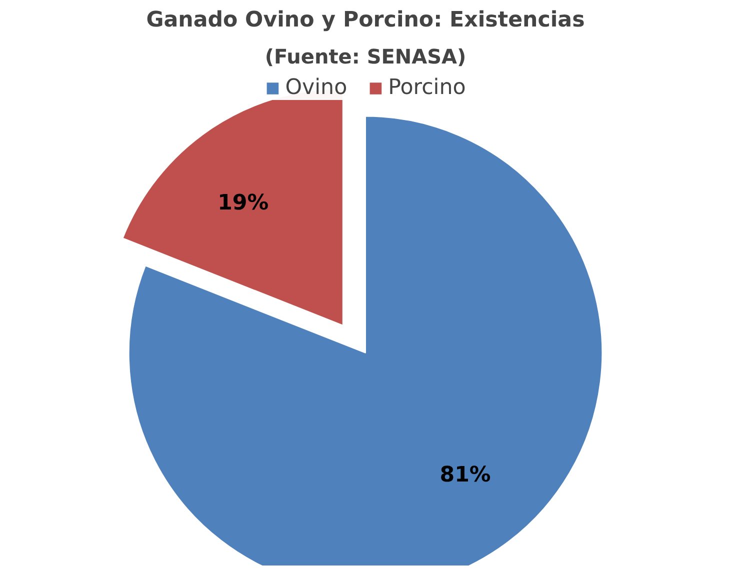 This screenshot has height=577, width=740. What do you see at coordinates (365, 56) in the screenshot?
I see `chart-subtitle: (Fuente: SENASA)` at bounding box center [365, 56].